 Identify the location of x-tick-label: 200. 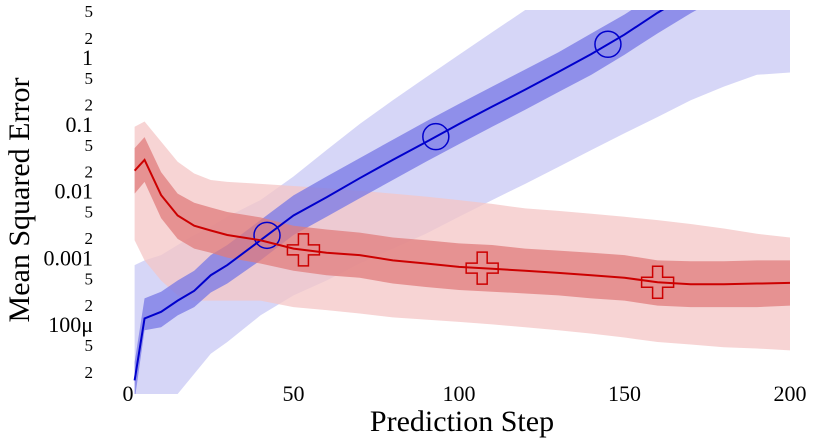
(790, 393).